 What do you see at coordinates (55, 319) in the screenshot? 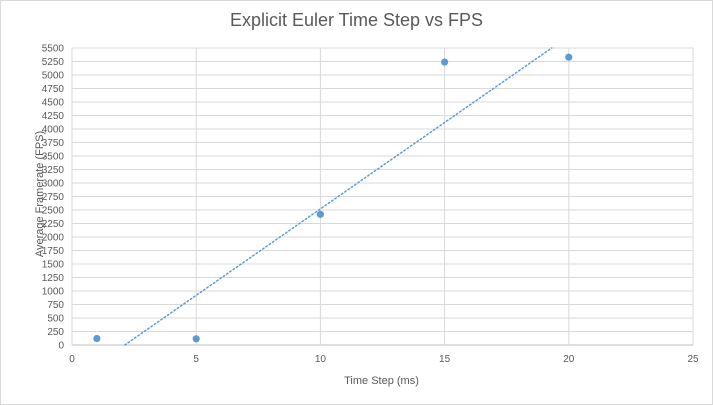
I see `y-tick-label: 500` at bounding box center [55, 319].